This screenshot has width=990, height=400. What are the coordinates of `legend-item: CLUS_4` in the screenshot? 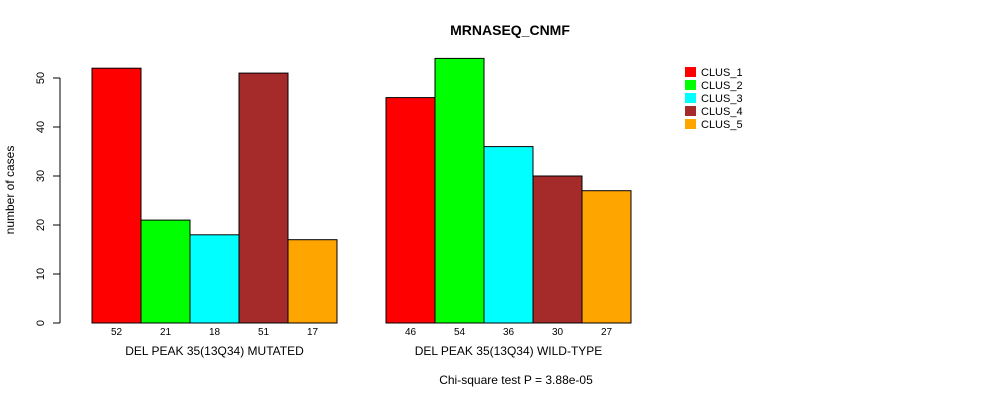 It's located at (714, 112).